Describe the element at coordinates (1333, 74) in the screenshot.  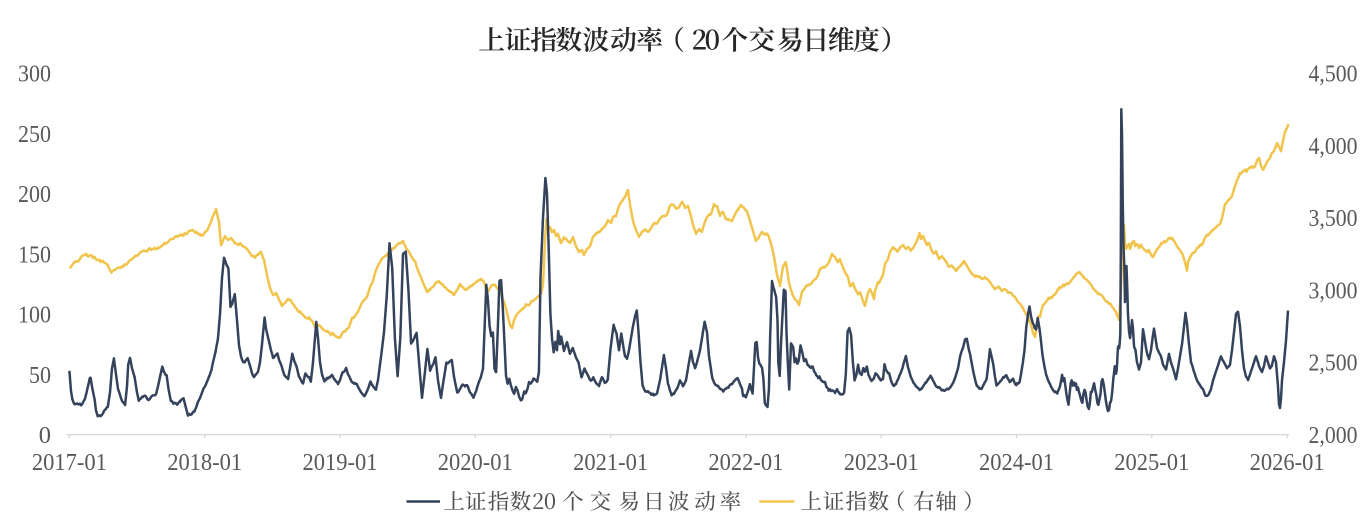
I see `svg-text: 4,500` at that location.